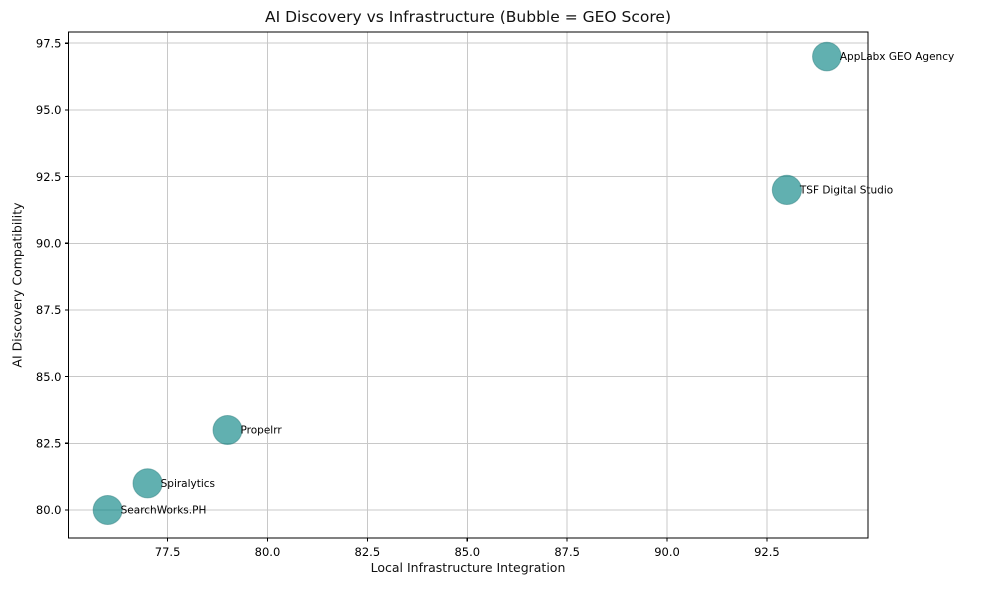 The image size is (989, 590). I want to click on bubble-label: SearchWorks.PH, so click(164, 510).